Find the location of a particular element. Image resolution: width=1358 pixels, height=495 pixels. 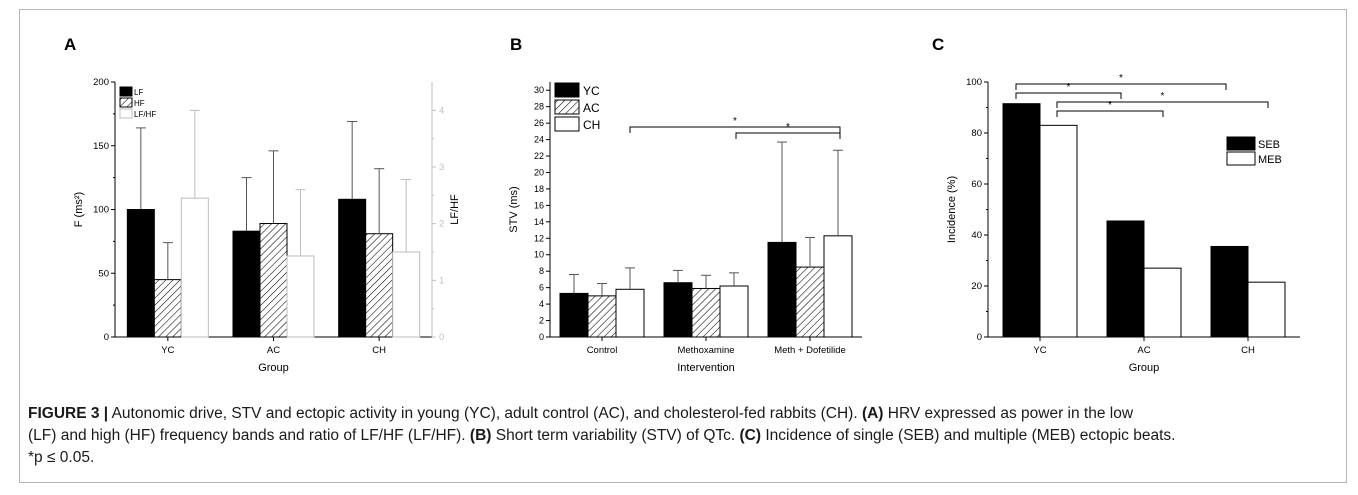

y-tick-label: 18 is located at coordinates (539, 189).